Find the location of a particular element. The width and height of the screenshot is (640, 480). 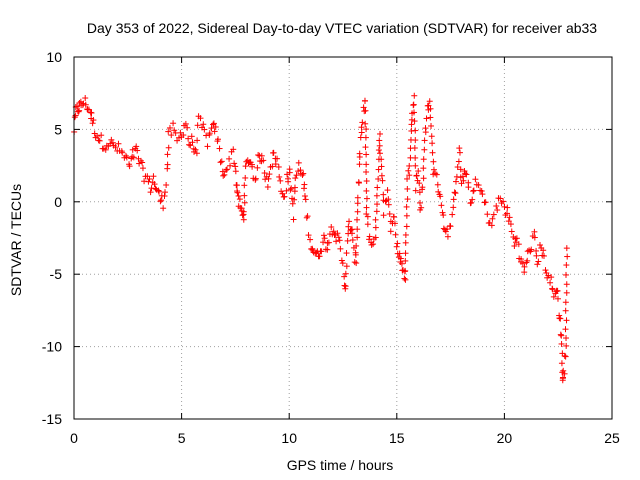

y-tick-label: -5 is located at coordinates (56, 274).